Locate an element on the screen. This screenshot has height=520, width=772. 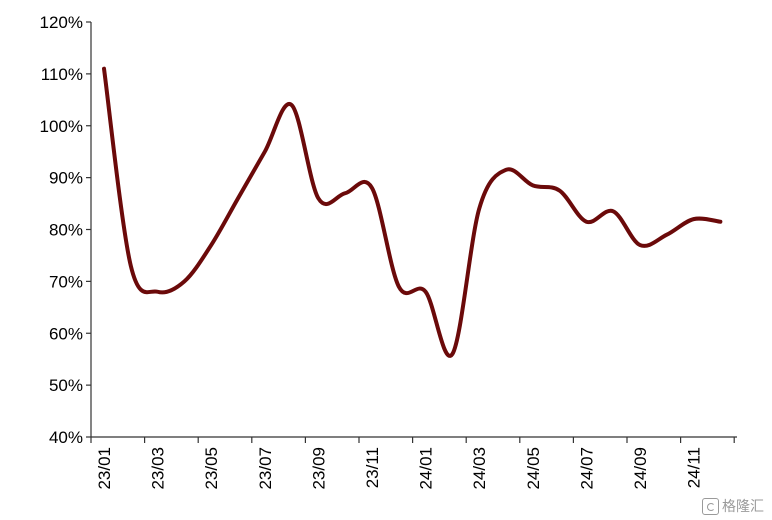
y-tick-label: 80% is located at coordinates (66, 230).